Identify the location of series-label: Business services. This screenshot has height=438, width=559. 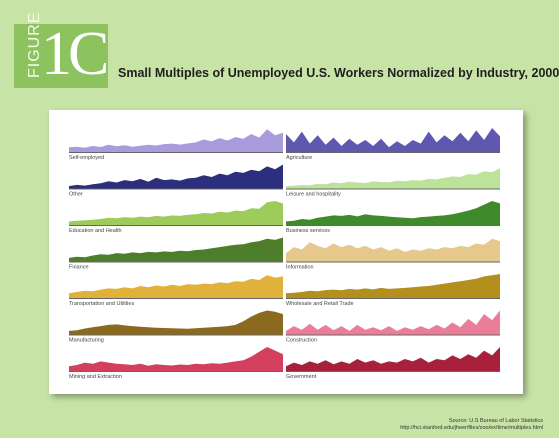
(308, 231).